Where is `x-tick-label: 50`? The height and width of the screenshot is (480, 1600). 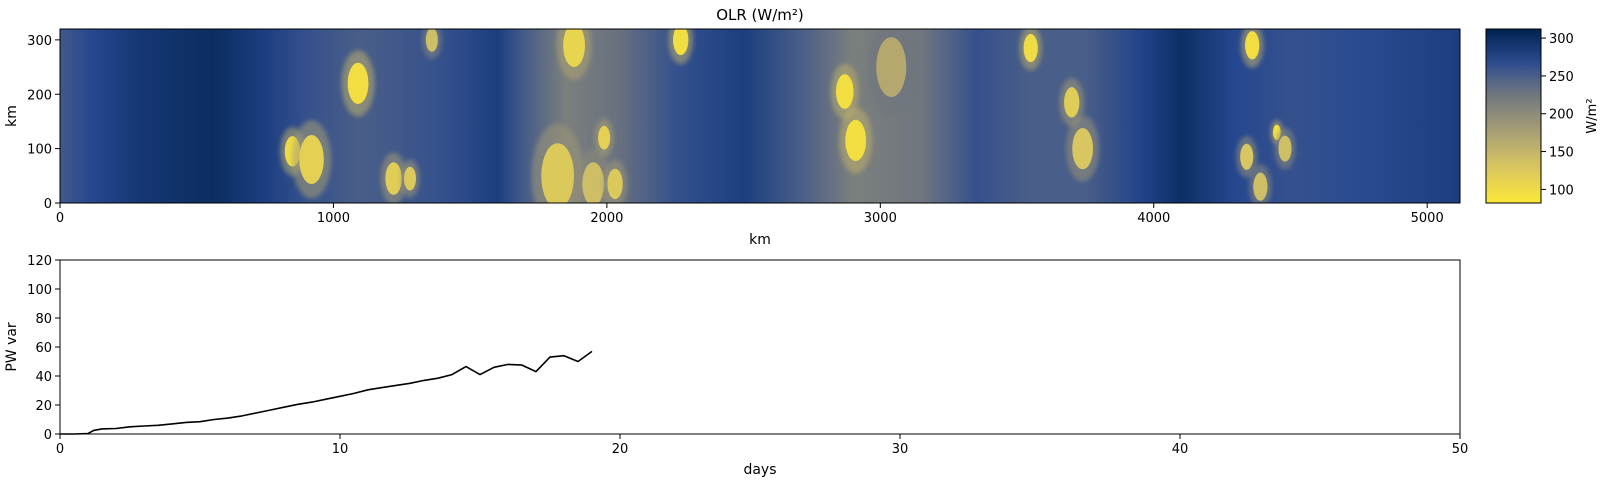
x-tick-label: 50 is located at coordinates (1460, 449).